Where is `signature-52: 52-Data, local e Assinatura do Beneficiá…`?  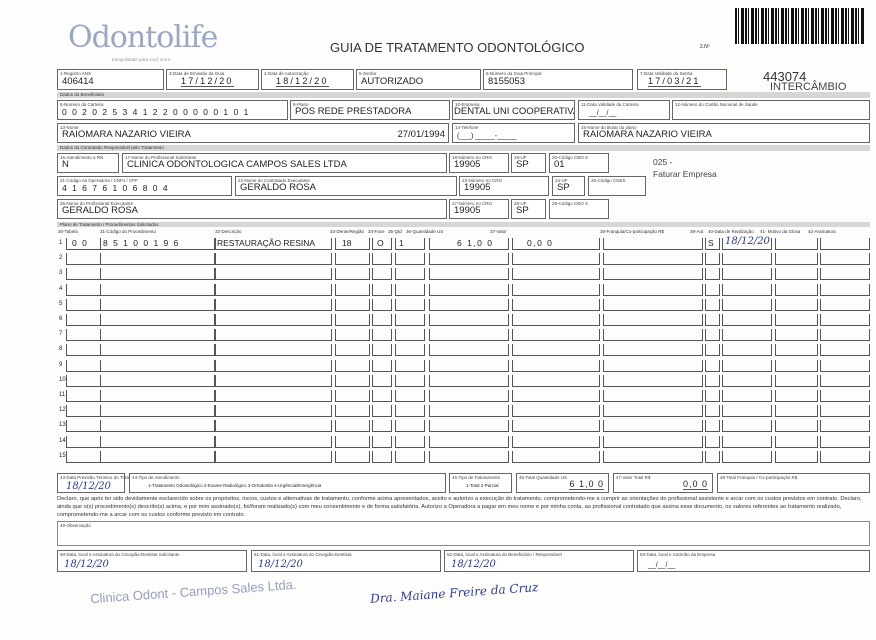
signature-52: 52-Data, local e Assinatura do Beneficiá… is located at coordinates (539, 561).